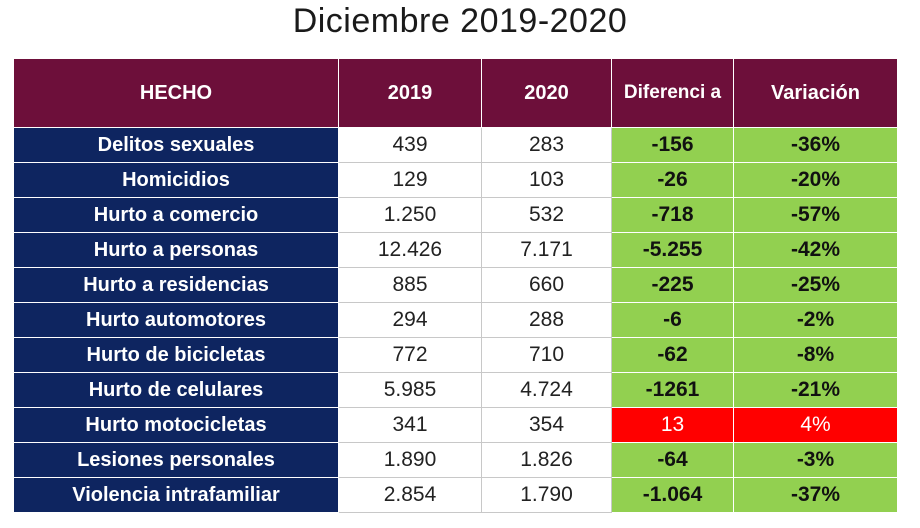  Describe the element at coordinates (546, 495) in the screenshot. I see `cell-2020: 1.790` at that location.